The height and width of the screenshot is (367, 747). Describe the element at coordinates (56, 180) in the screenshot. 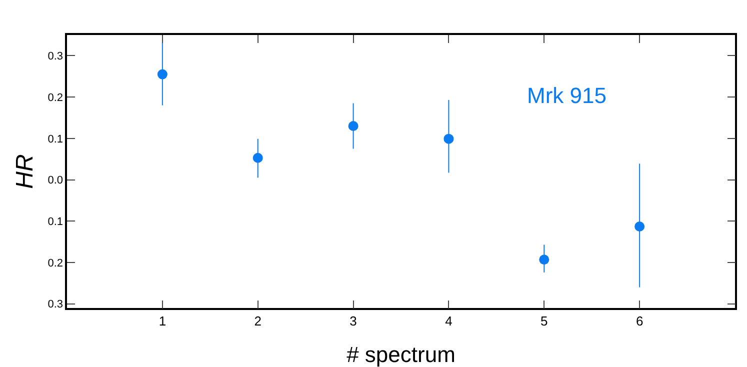

I see `y-tick-label: 0.0` at that location.